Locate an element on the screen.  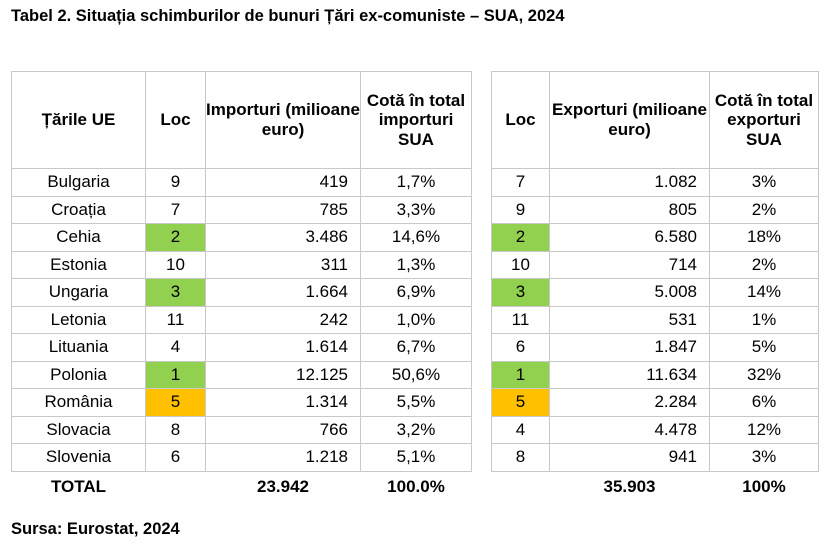
import-share-cell: 14,6% is located at coordinates (416, 237).